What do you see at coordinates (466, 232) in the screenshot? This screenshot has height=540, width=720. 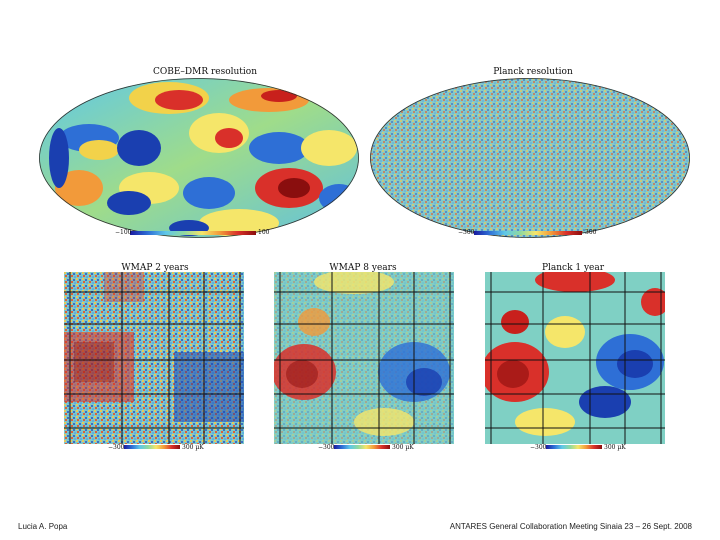 I see `planck-full-scale-min: −300` at bounding box center [466, 232].